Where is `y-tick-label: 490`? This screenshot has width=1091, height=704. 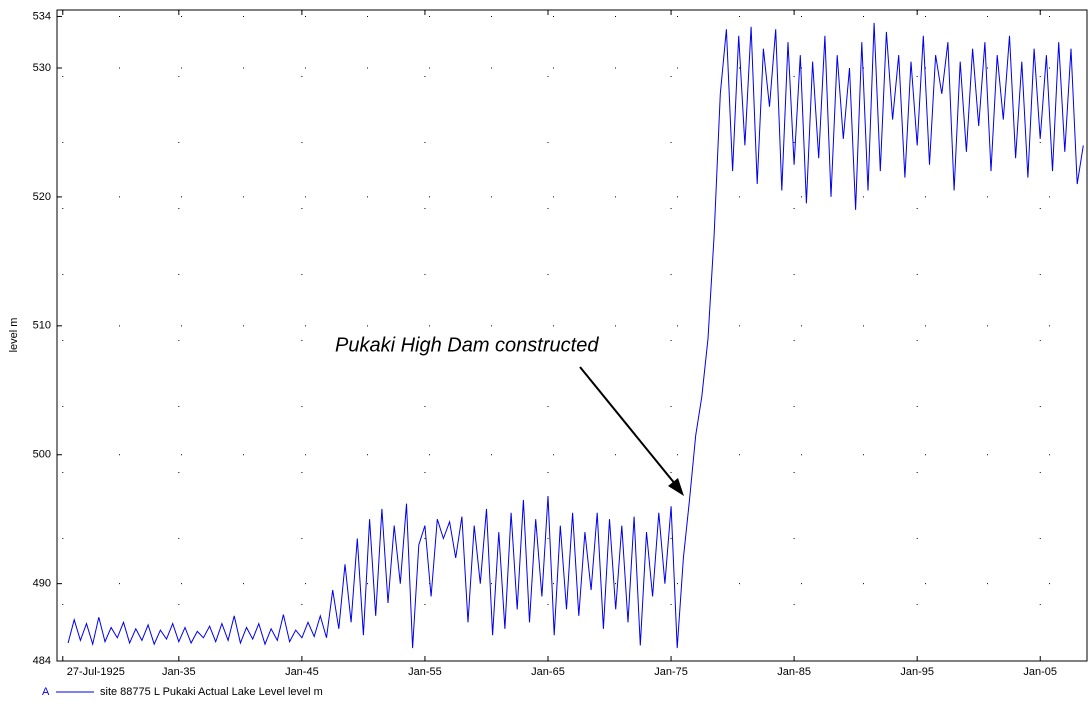 y-tick-label: 490 is located at coordinates (42, 584).